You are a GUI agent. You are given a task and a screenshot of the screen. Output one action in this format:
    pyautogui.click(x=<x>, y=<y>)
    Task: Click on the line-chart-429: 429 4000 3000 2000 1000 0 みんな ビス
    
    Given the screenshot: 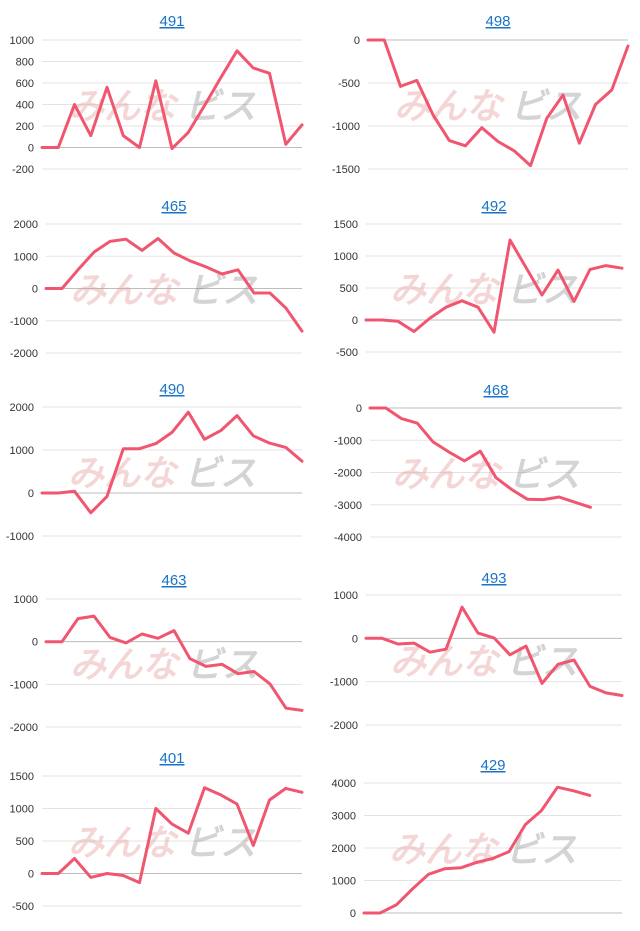 What is the action you would take?
    pyautogui.click(x=477, y=838)
    